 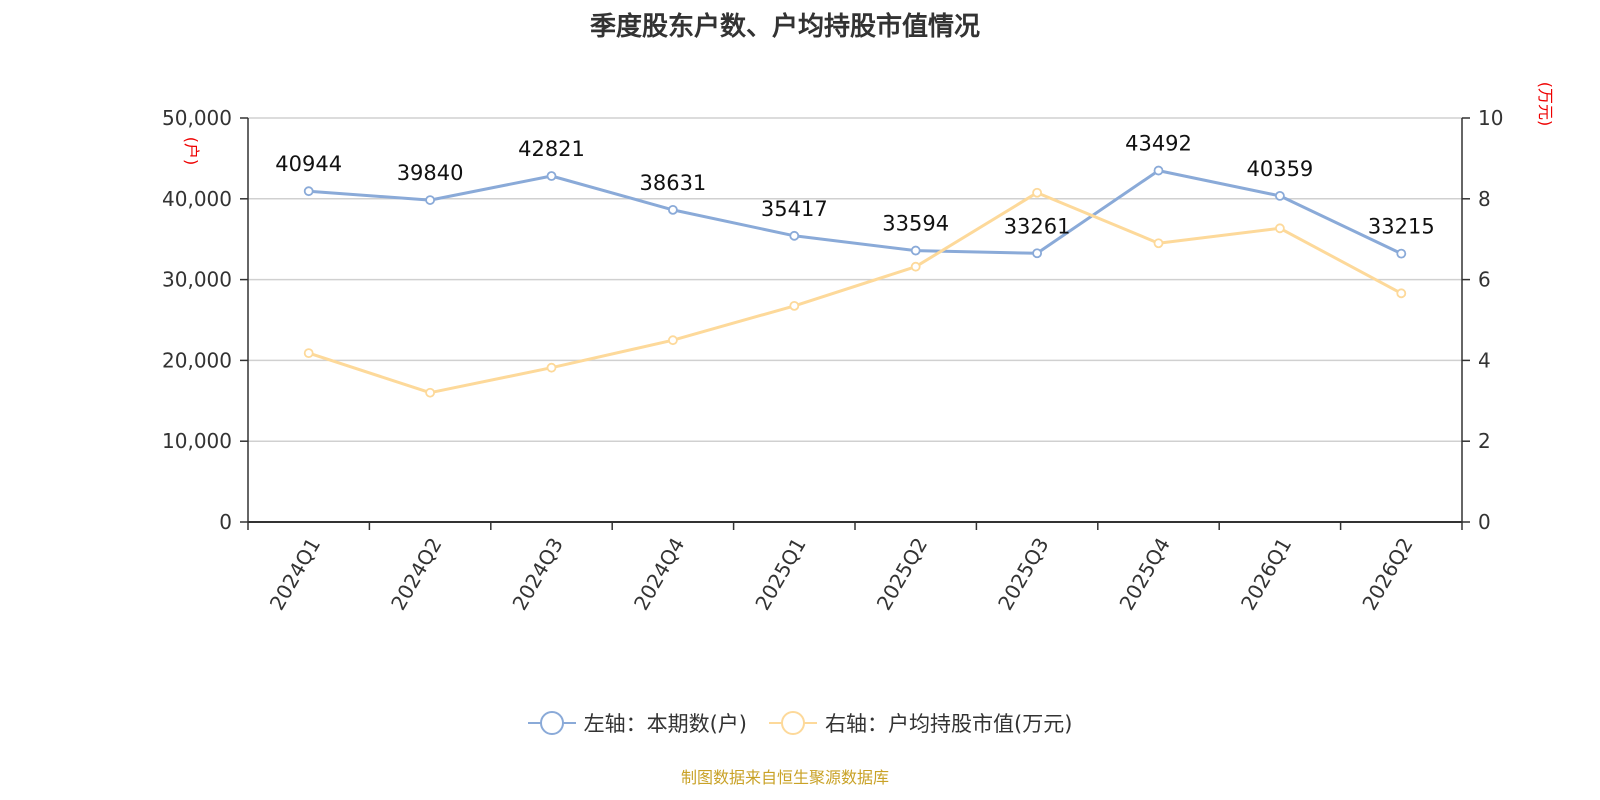 What do you see at coordinates (1037, 226) in the screenshot?
I see `data-label-left: 33261` at bounding box center [1037, 226].